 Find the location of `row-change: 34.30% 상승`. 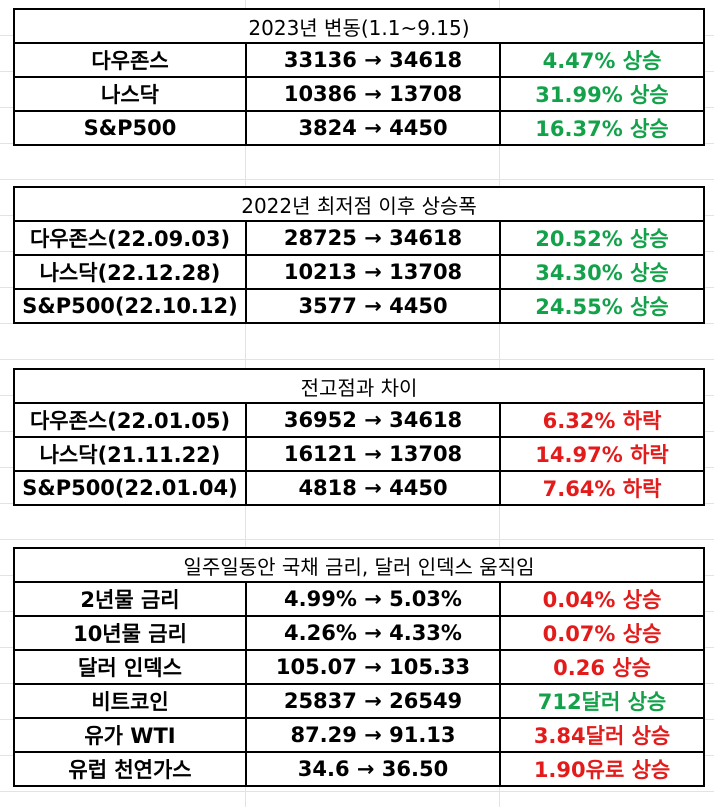

row-change: 34.30% 상승 is located at coordinates (602, 272).